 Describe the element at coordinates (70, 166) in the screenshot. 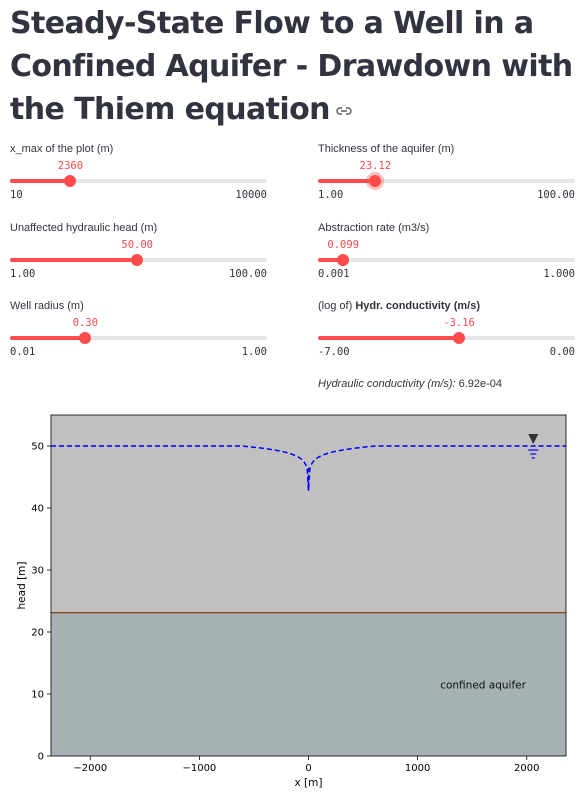

I see `slider-value: 2360` at that location.